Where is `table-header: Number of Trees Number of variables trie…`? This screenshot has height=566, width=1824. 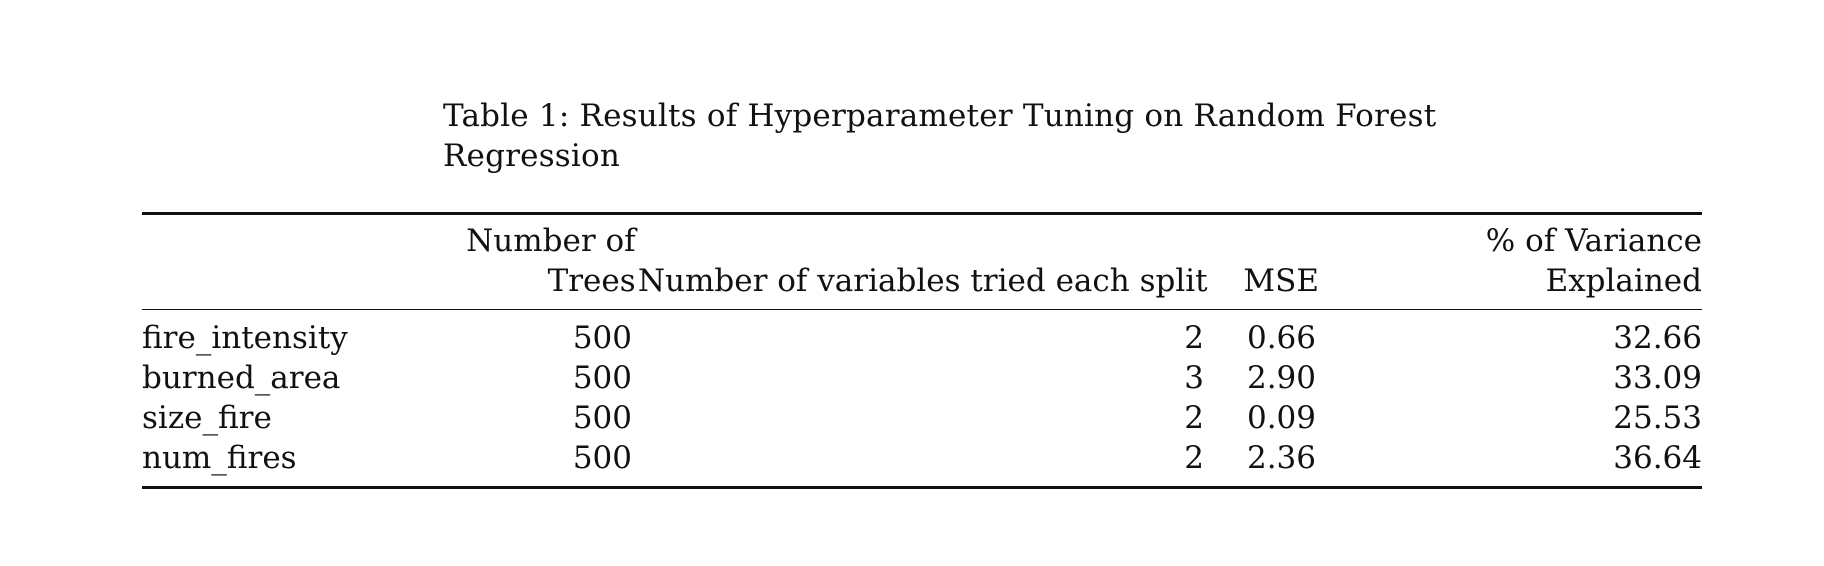
table-header: Number of Trees Number of variables trie… is located at coordinates (922, 262).